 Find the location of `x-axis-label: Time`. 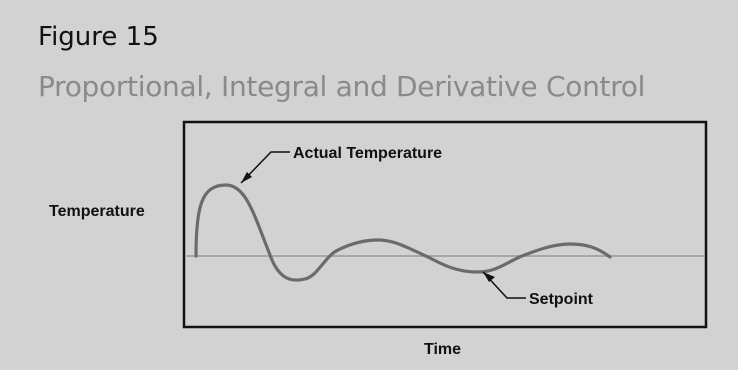

x-axis-label: Time is located at coordinates (443, 349).